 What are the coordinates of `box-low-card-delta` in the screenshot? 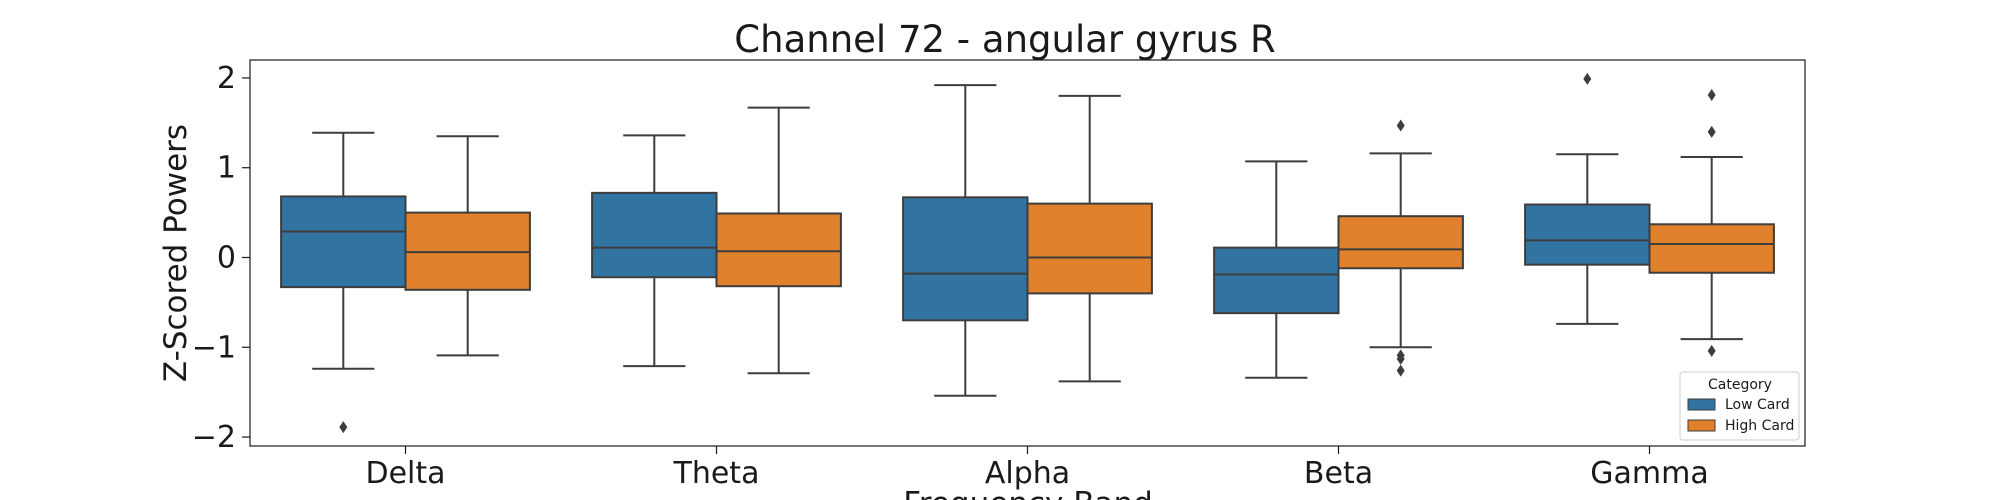 It's located at (343, 282).